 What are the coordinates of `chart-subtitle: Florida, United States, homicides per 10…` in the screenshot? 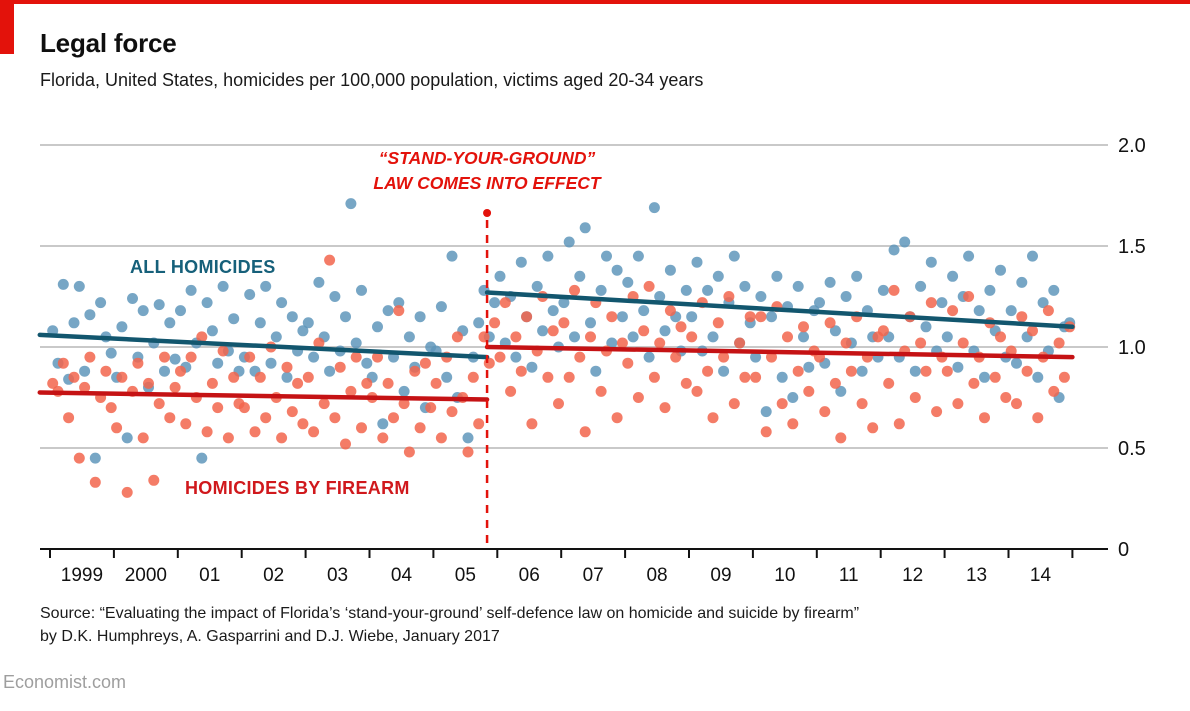 It's located at (372, 80).